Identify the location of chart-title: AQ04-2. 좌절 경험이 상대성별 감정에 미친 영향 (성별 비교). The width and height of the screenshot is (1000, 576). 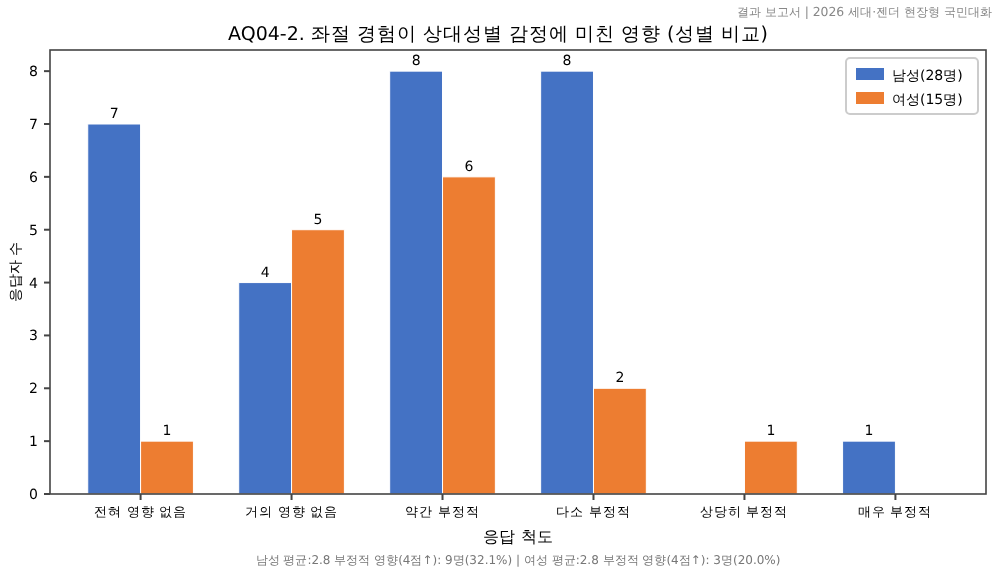
(498, 35).